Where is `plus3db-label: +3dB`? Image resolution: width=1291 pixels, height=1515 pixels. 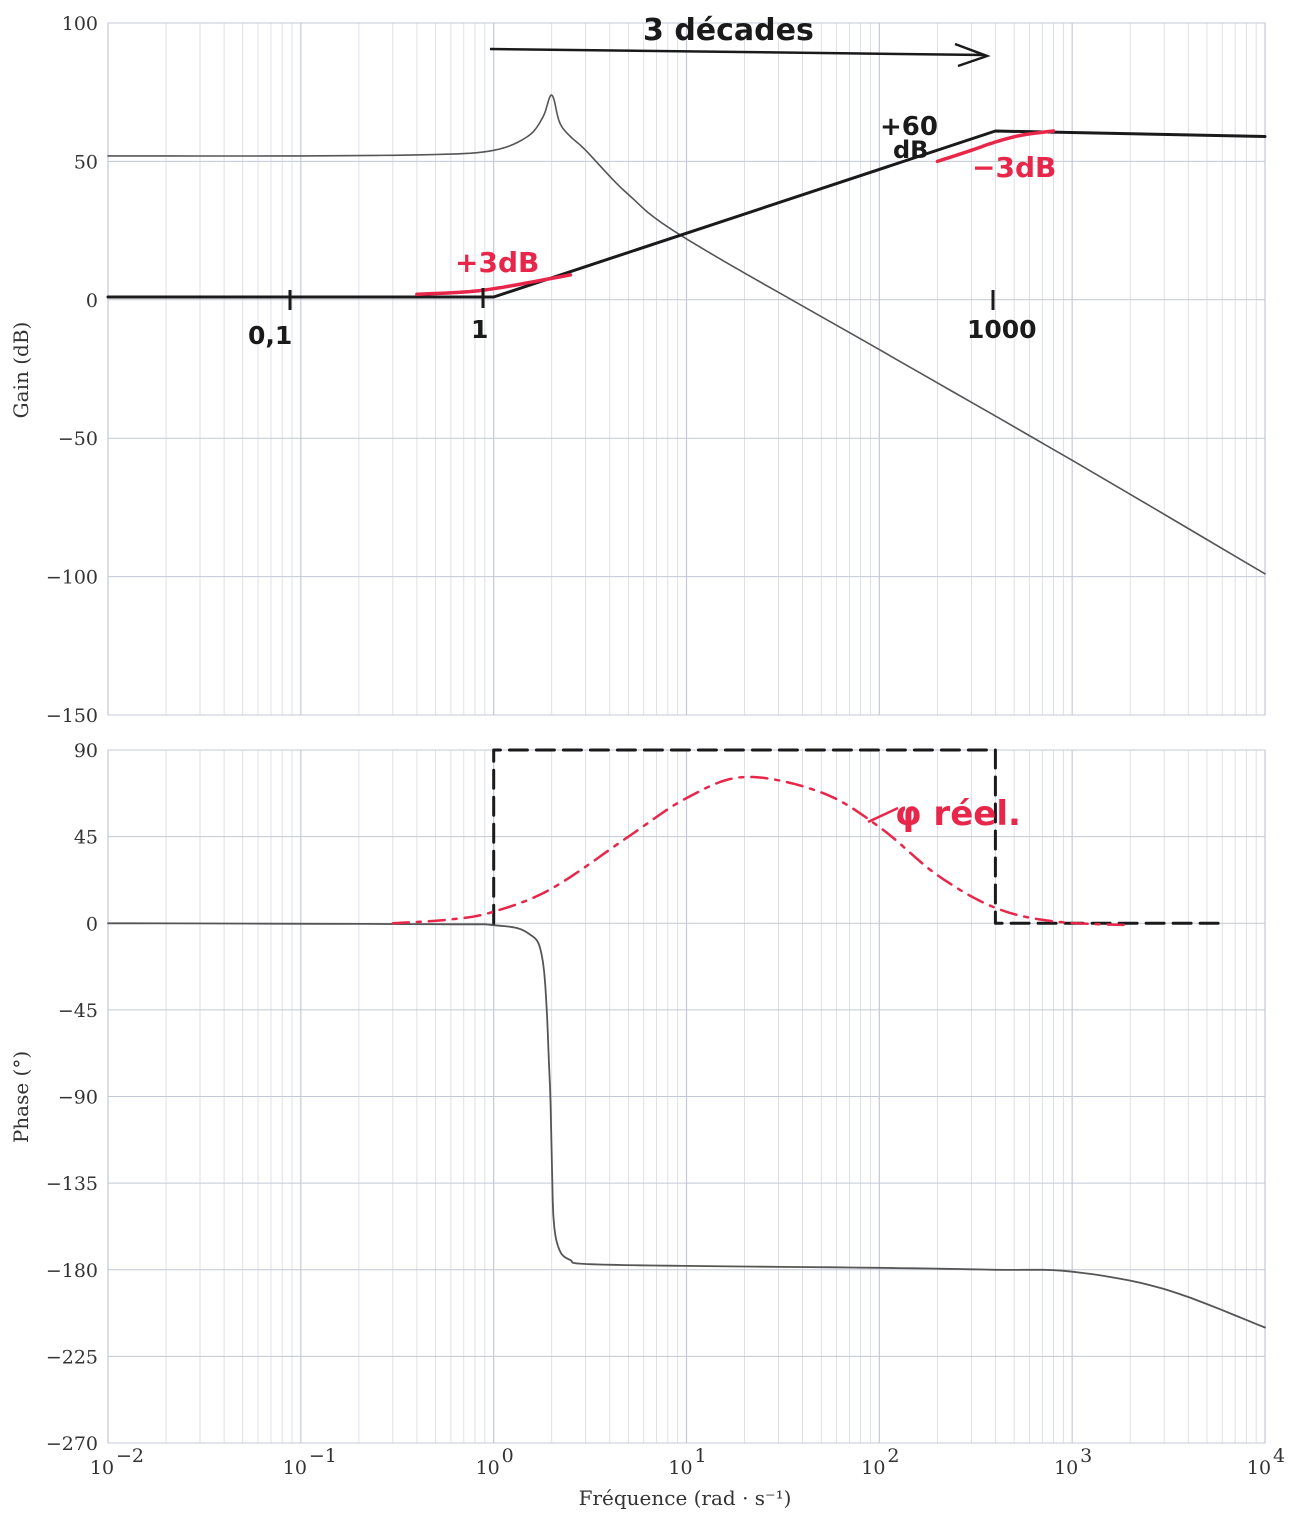 plus3db-label: +3dB is located at coordinates (497, 262).